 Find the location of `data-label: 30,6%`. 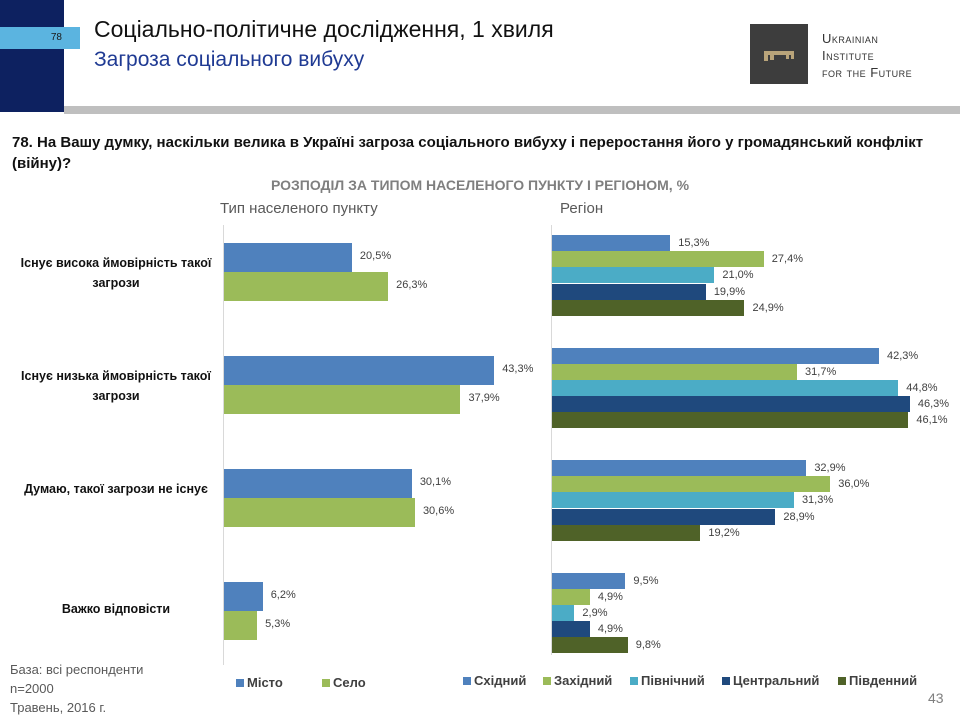

data-label: 30,6% is located at coordinates (438, 511).